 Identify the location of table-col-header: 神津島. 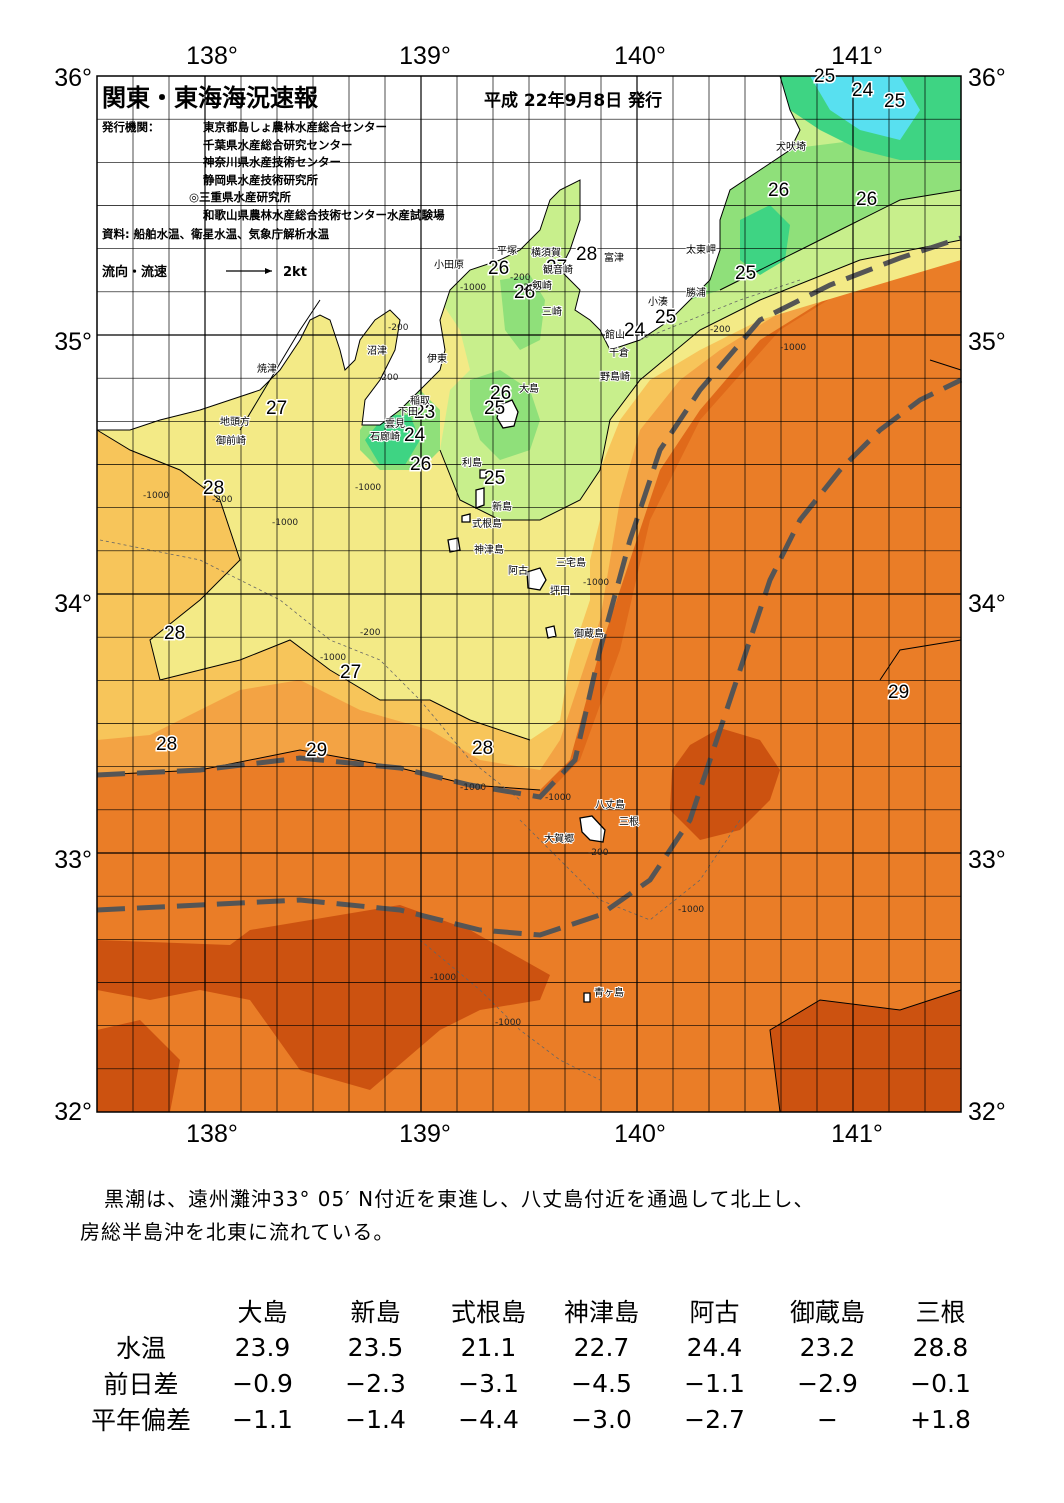
(601, 1312).